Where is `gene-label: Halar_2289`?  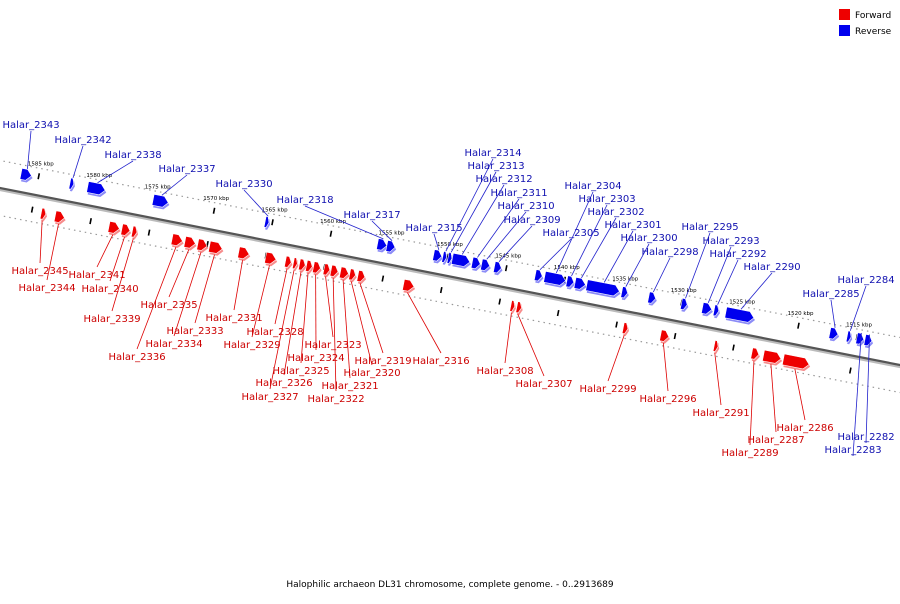 gene-label: Halar_2289 is located at coordinates (749, 453).